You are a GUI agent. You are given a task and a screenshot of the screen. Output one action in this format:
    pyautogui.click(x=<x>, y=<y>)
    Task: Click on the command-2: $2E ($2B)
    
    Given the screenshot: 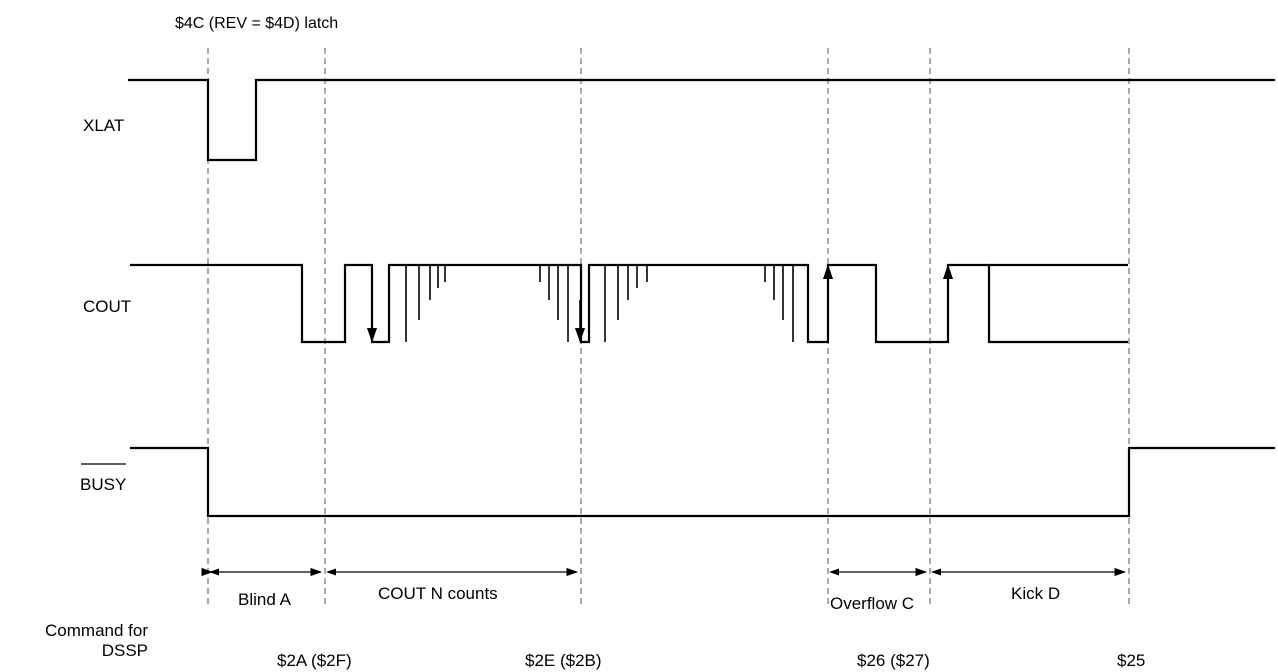 What is the action you would take?
    pyautogui.click(x=563, y=660)
    